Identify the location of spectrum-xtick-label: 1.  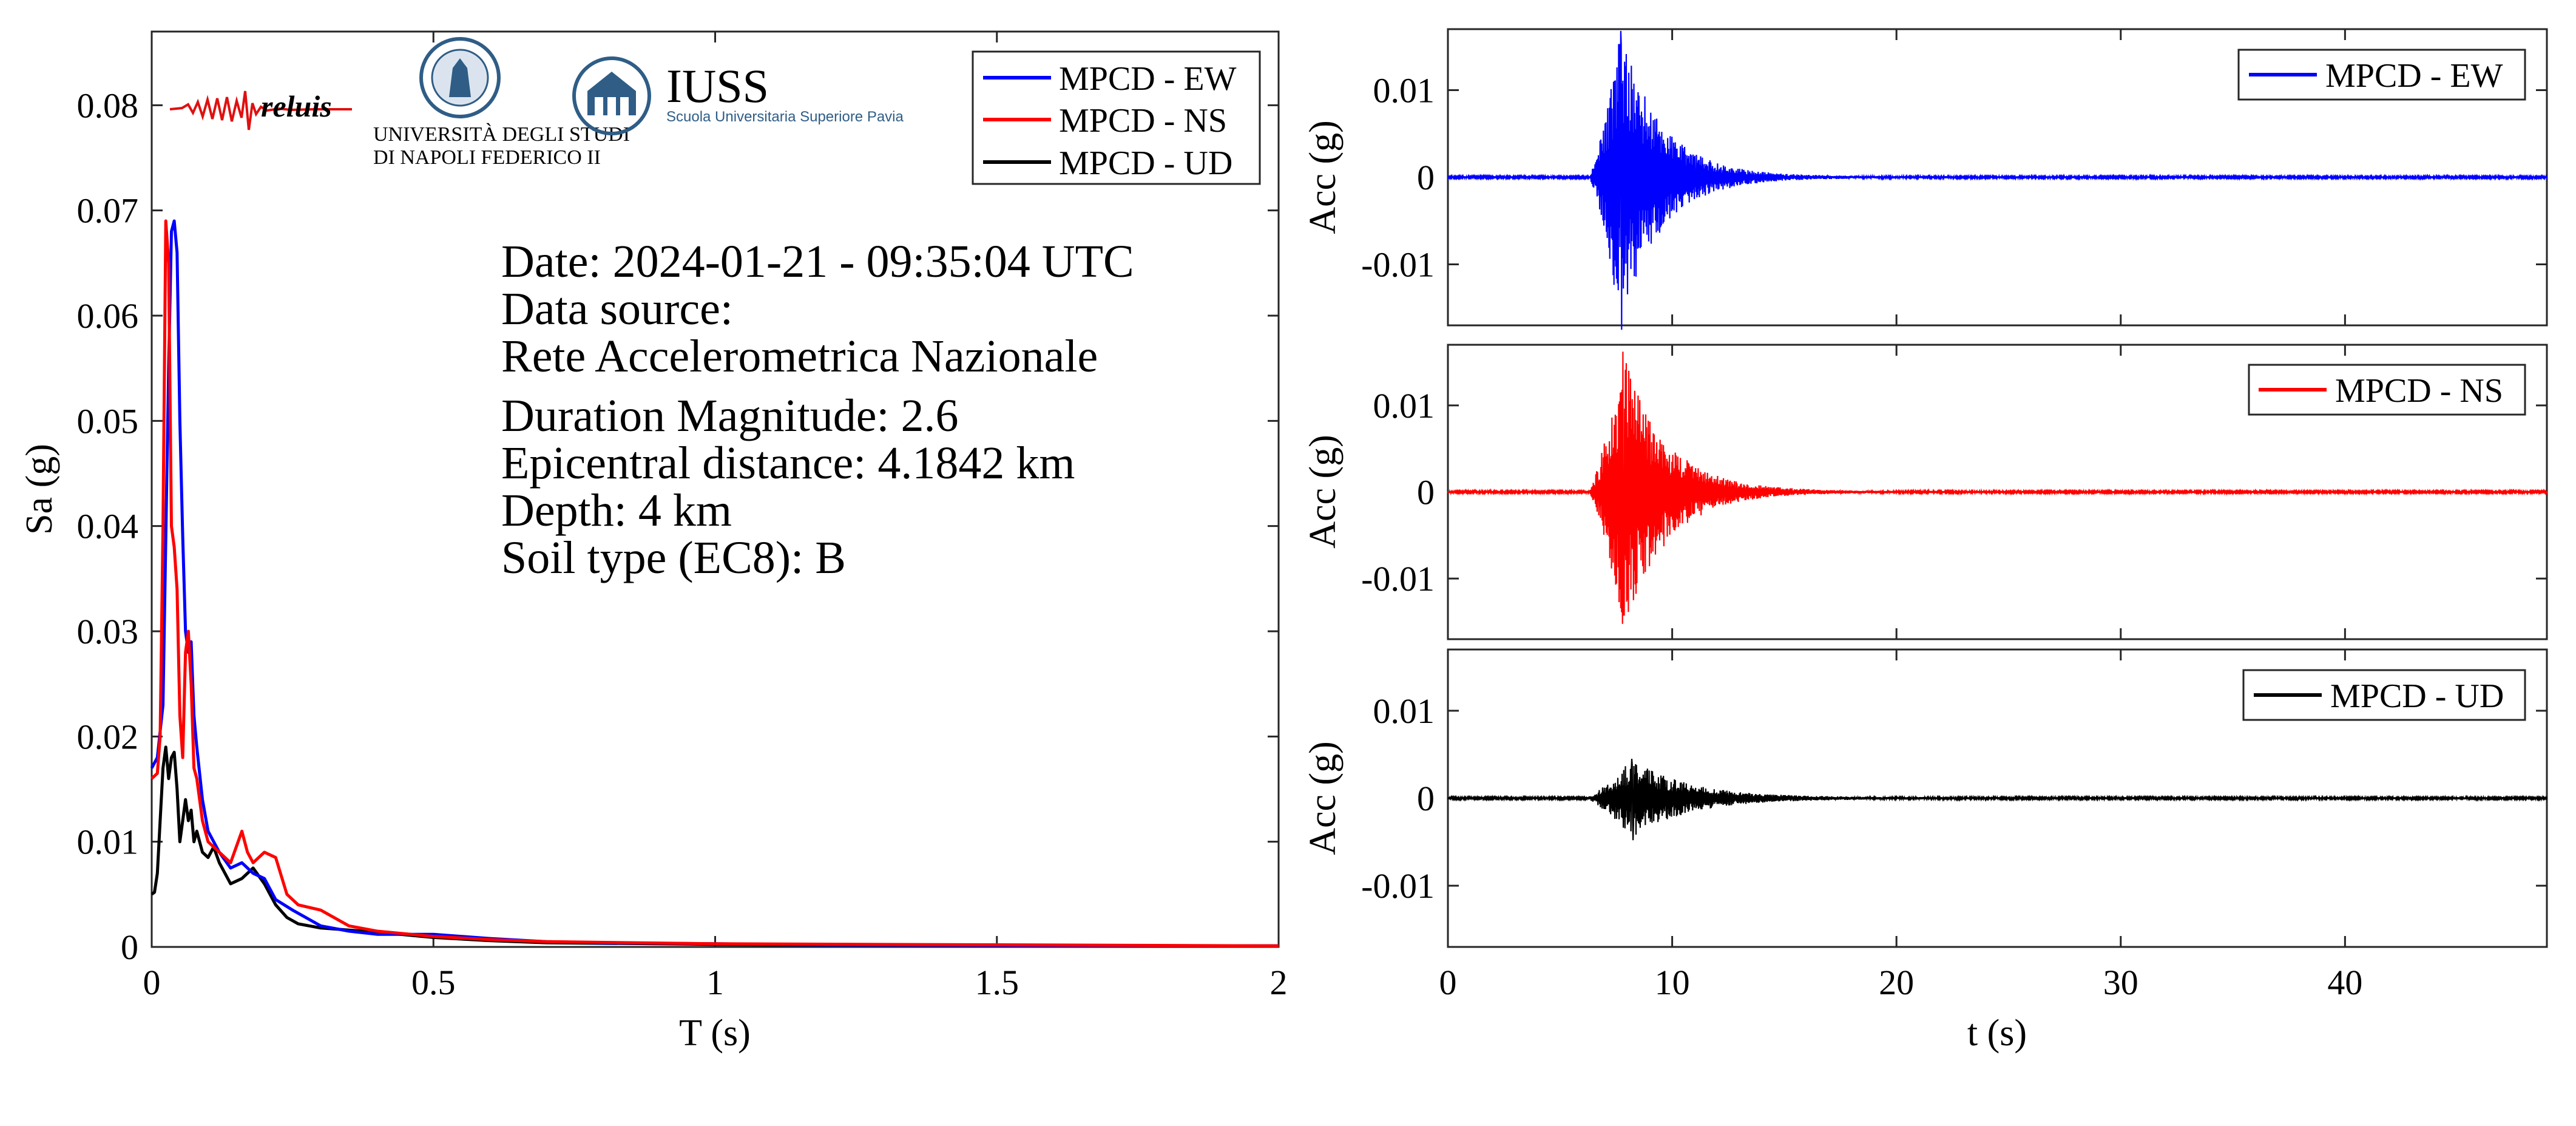
(715, 982).